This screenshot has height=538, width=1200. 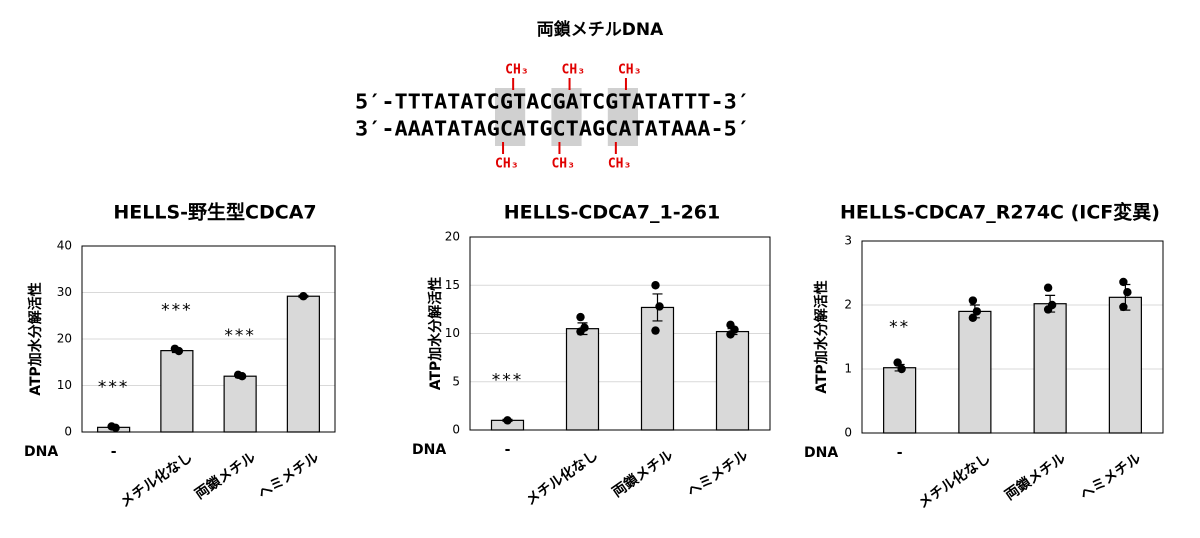 What do you see at coordinates (1000, 212) in the screenshot?
I see `chart-title: HELLS-CDCA7_R274C (ICF変異)` at bounding box center [1000, 212].